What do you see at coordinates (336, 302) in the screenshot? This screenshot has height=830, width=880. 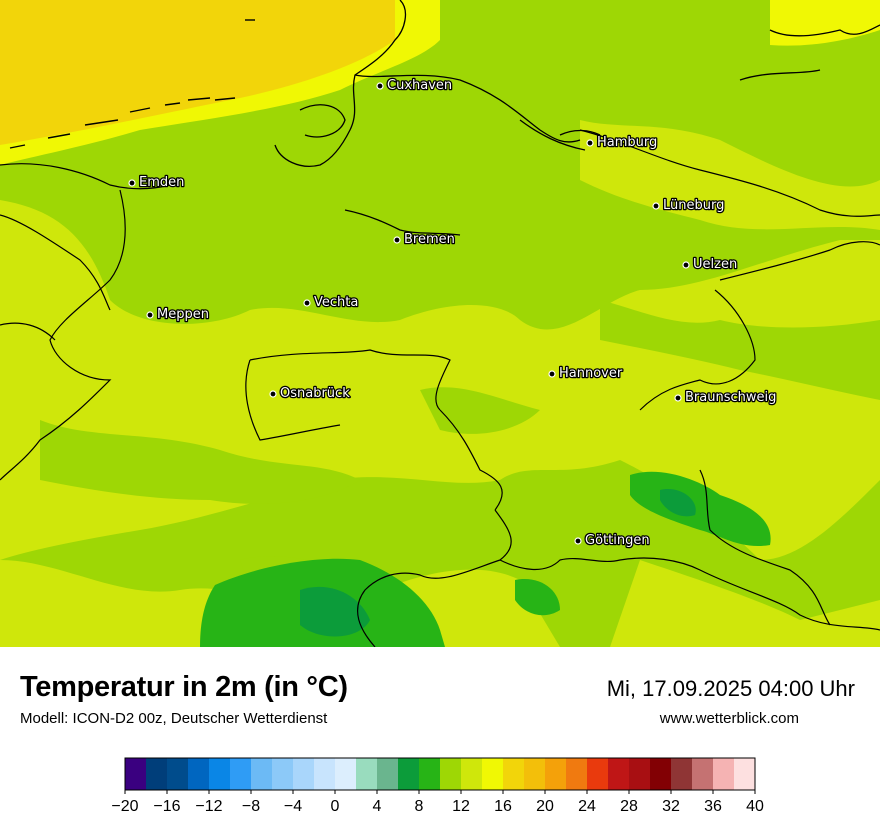 I see `city-label: Vechta` at bounding box center [336, 302].